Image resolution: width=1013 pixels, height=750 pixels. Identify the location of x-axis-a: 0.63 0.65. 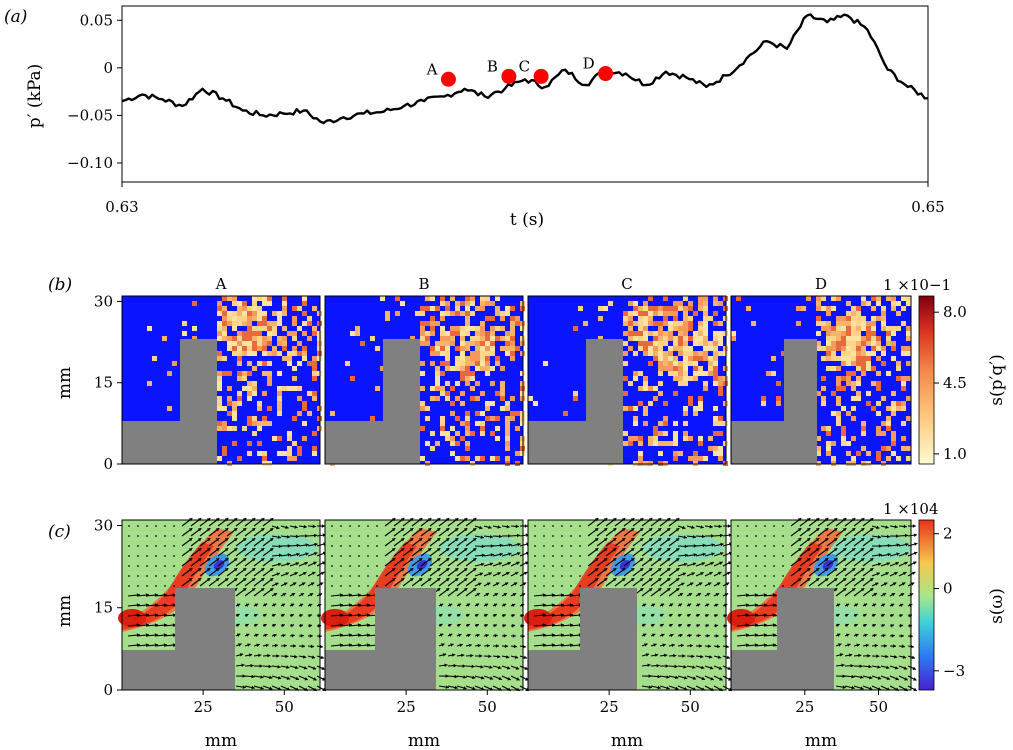
(525, 199).